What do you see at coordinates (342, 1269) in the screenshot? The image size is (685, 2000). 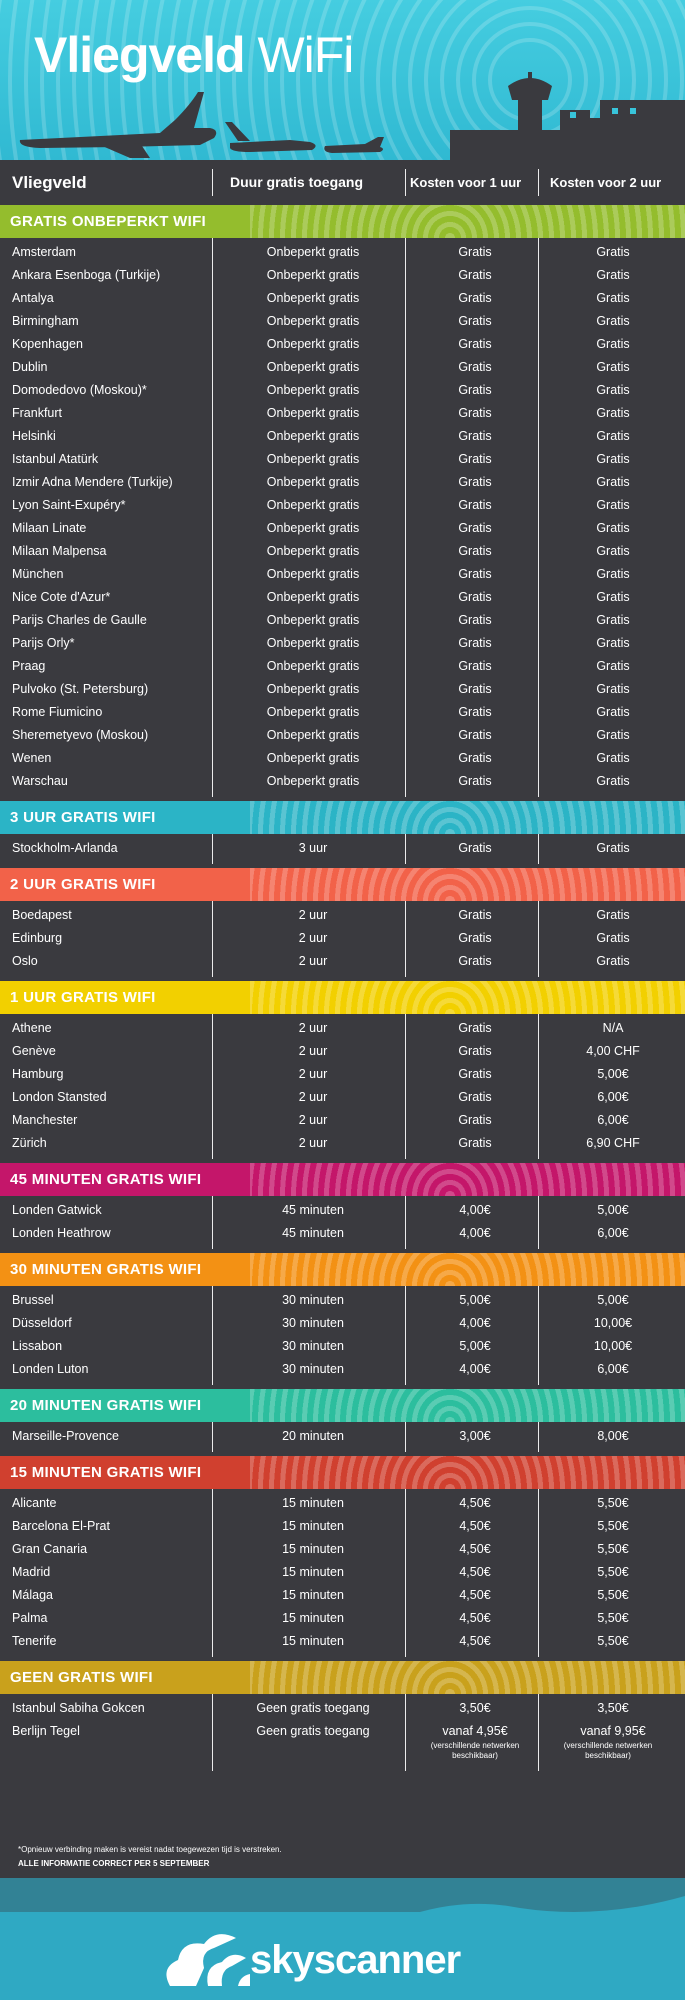 I see `section-header: 30 minuten gratis WiFi` at bounding box center [342, 1269].